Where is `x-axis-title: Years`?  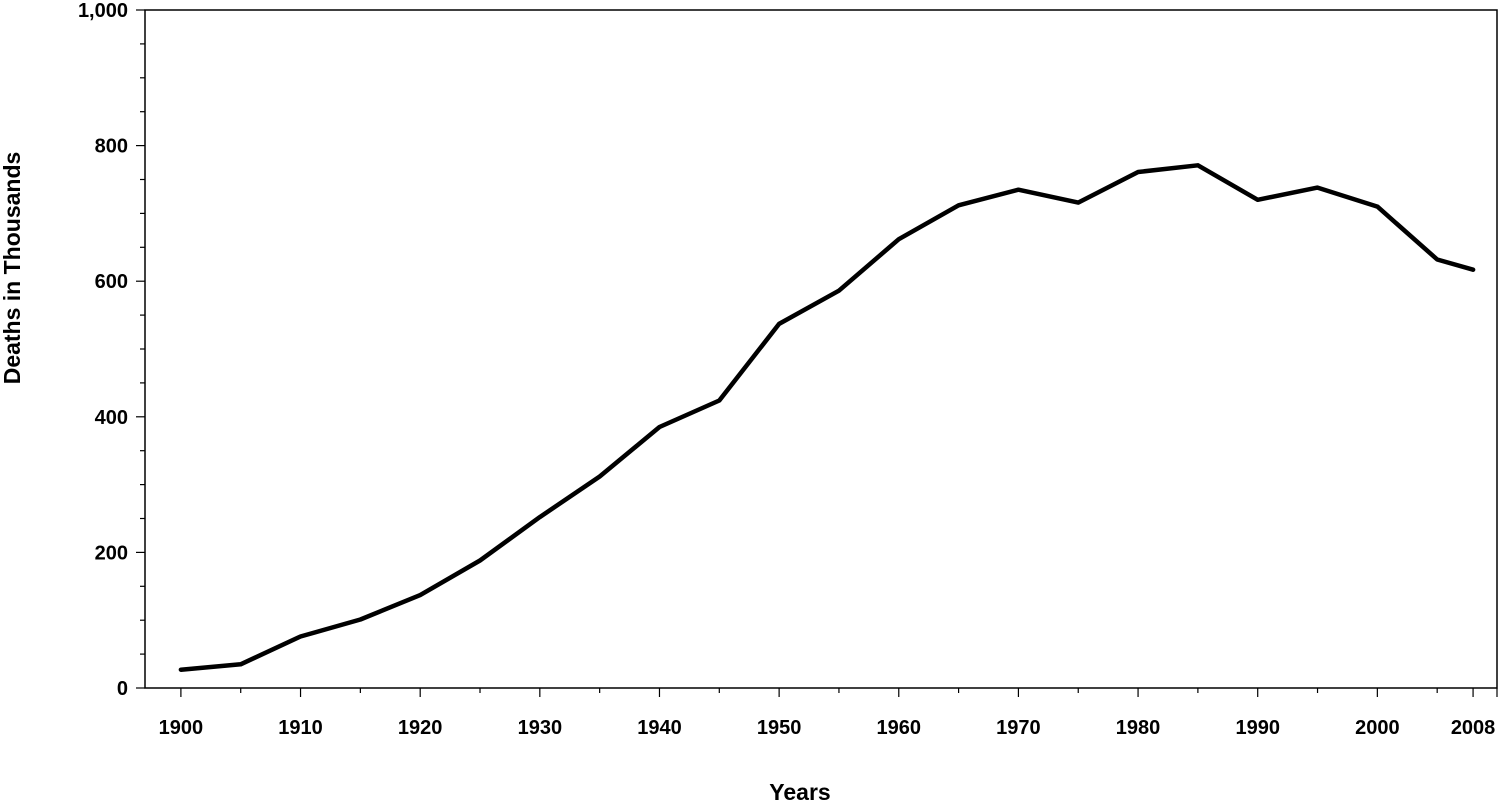 x-axis-title: Years is located at coordinates (799, 791).